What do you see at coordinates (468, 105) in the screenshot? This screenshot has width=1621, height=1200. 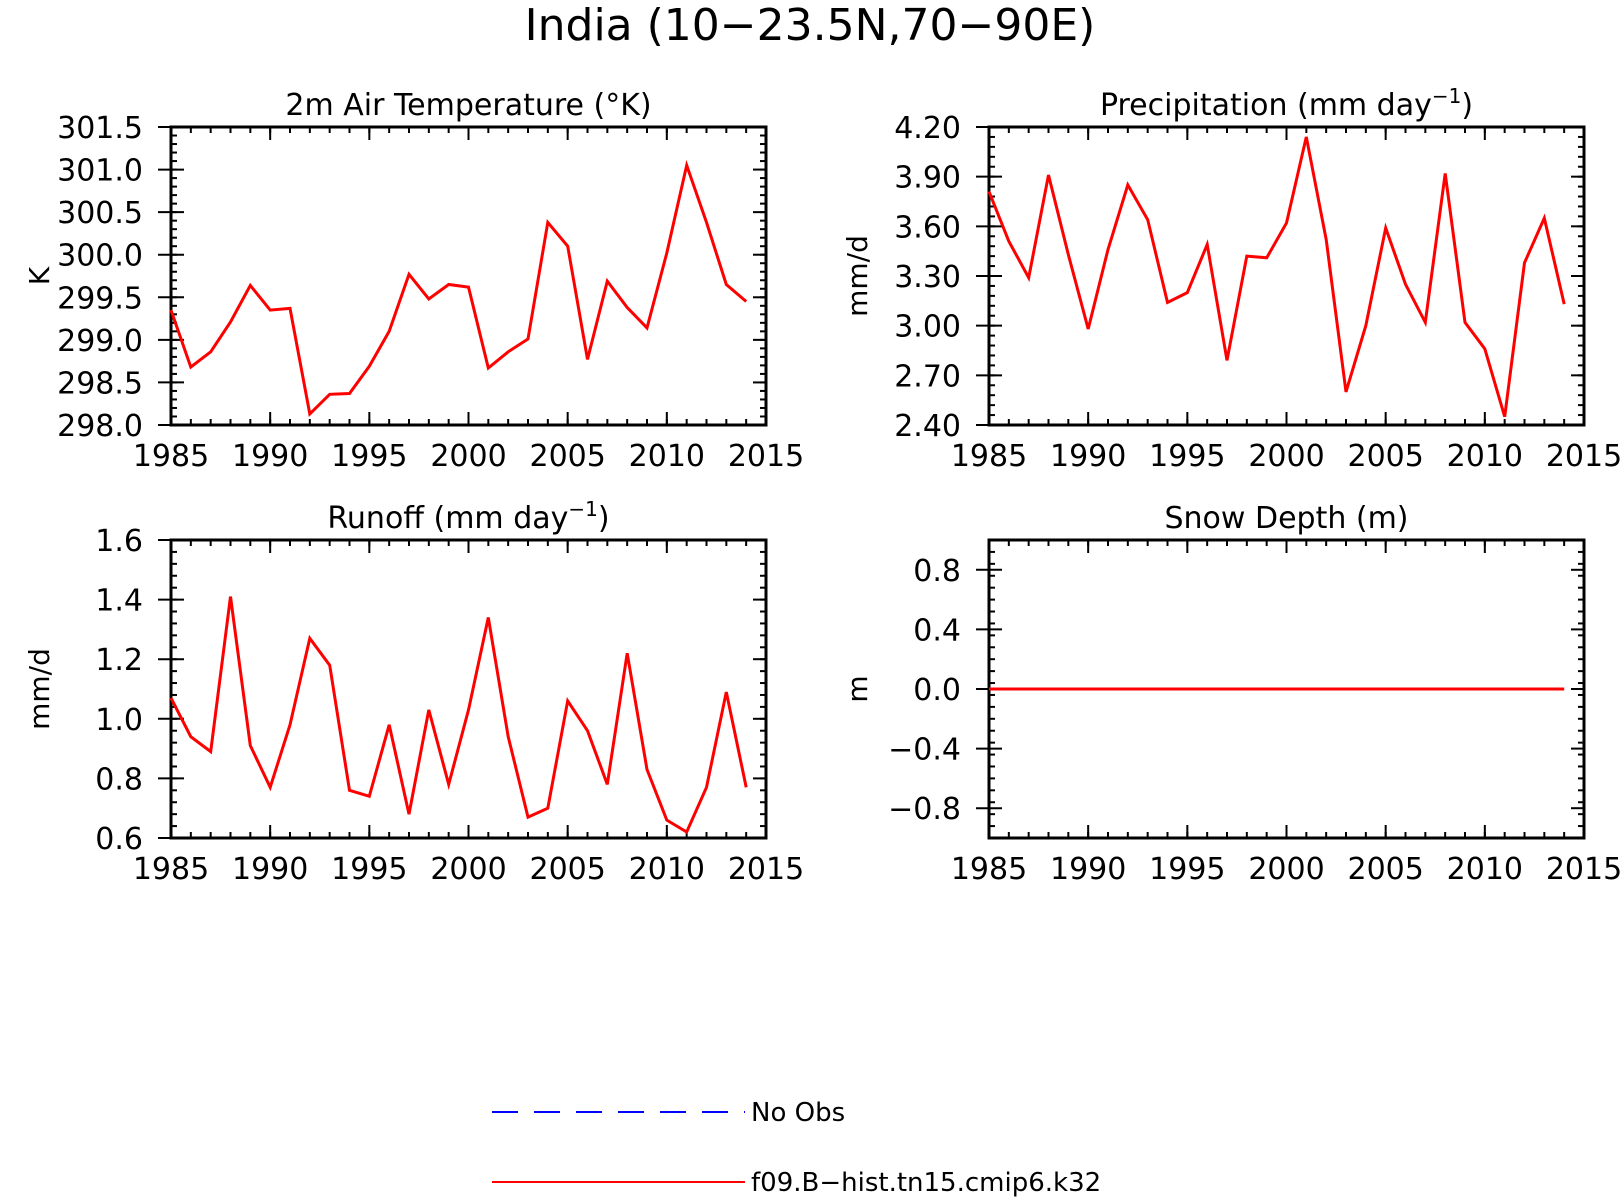 I see `panel-title: 2m Air Temperature (°K)` at bounding box center [468, 105].